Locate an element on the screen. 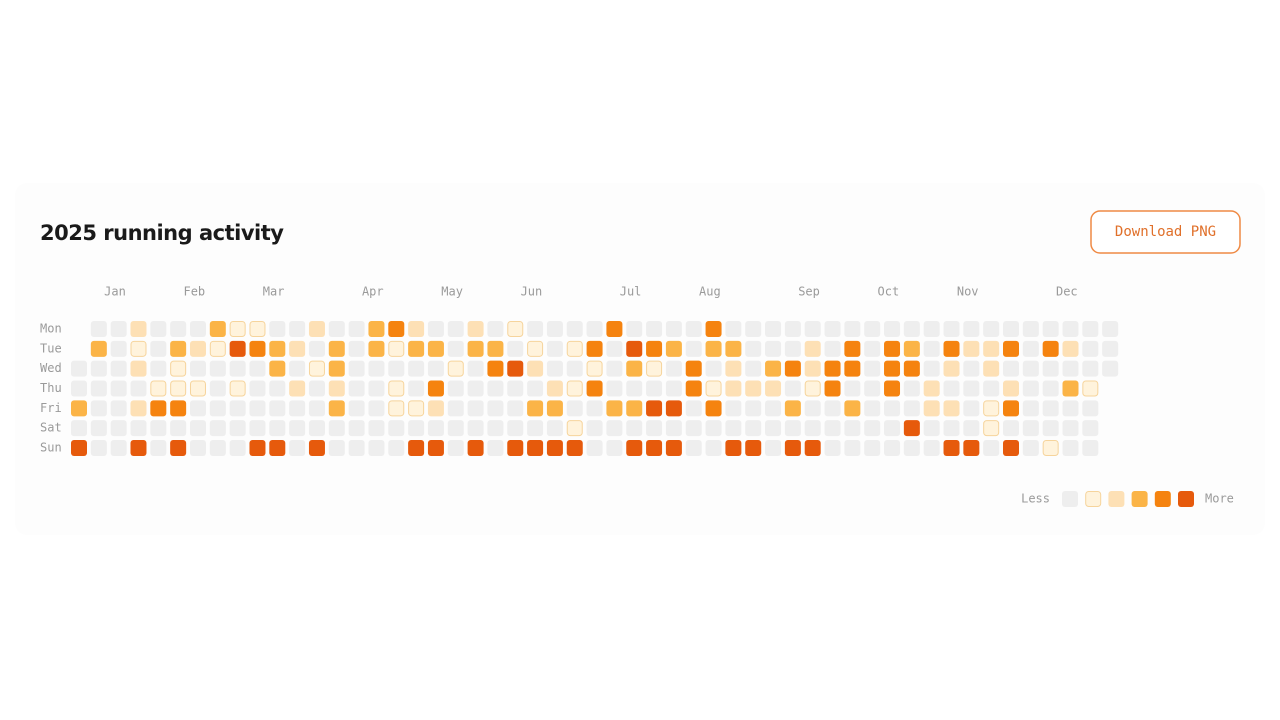  weekday-label: Mon is located at coordinates (51, 329).